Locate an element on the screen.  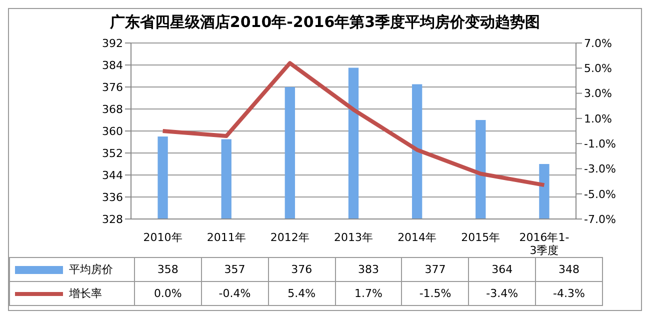
y-tick-label: 376 is located at coordinates (112, 87).